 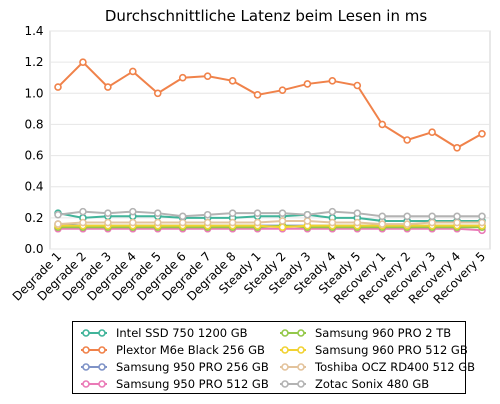 What do you see at coordinates (33, 124) in the screenshot?
I see `y-tick-label: 0.8` at bounding box center [33, 124].